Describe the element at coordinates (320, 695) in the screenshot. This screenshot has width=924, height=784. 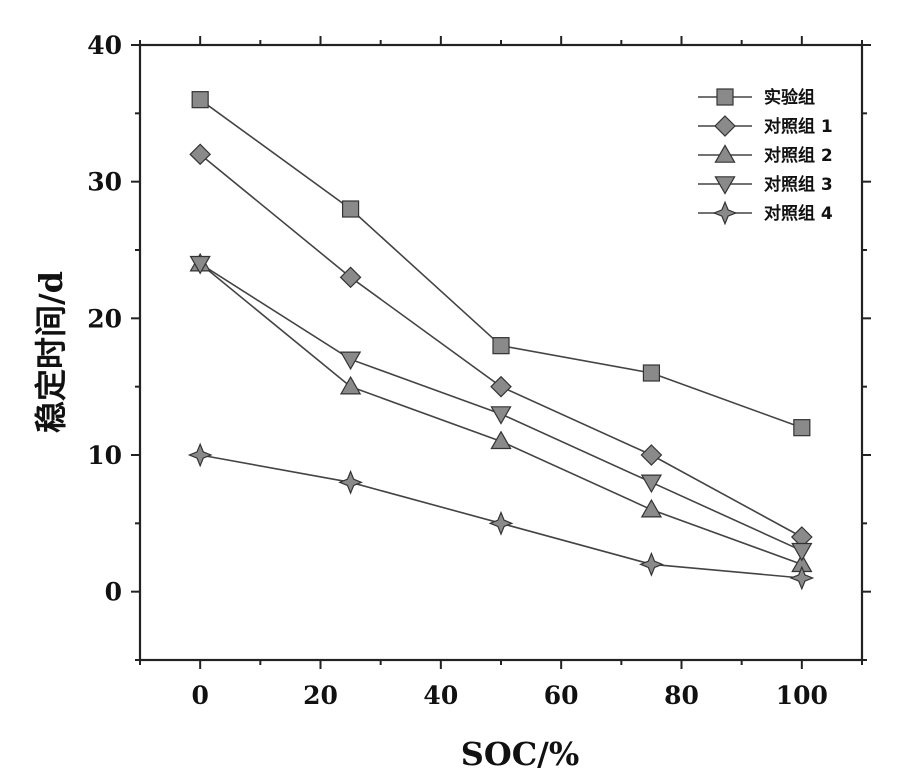
I see `x-tick-label: 20` at that location.